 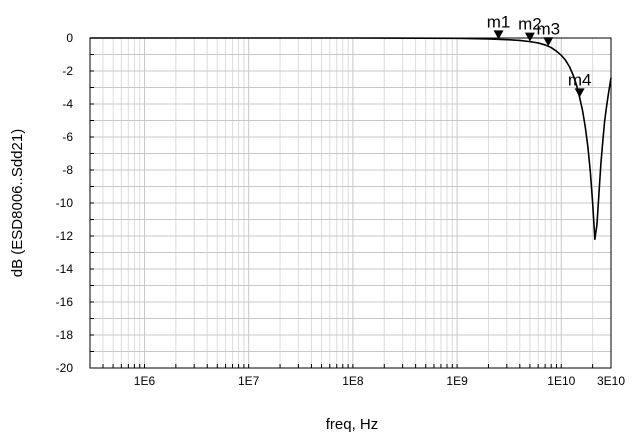 What do you see at coordinates (67, 71) in the screenshot?
I see `y-tick-label: -2` at bounding box center [67, 71].